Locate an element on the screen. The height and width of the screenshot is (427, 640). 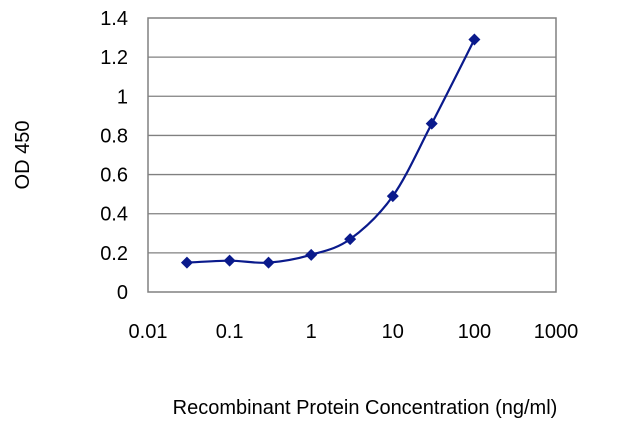
x-tick-label: 0.1 is located at coordinates (230, 332).